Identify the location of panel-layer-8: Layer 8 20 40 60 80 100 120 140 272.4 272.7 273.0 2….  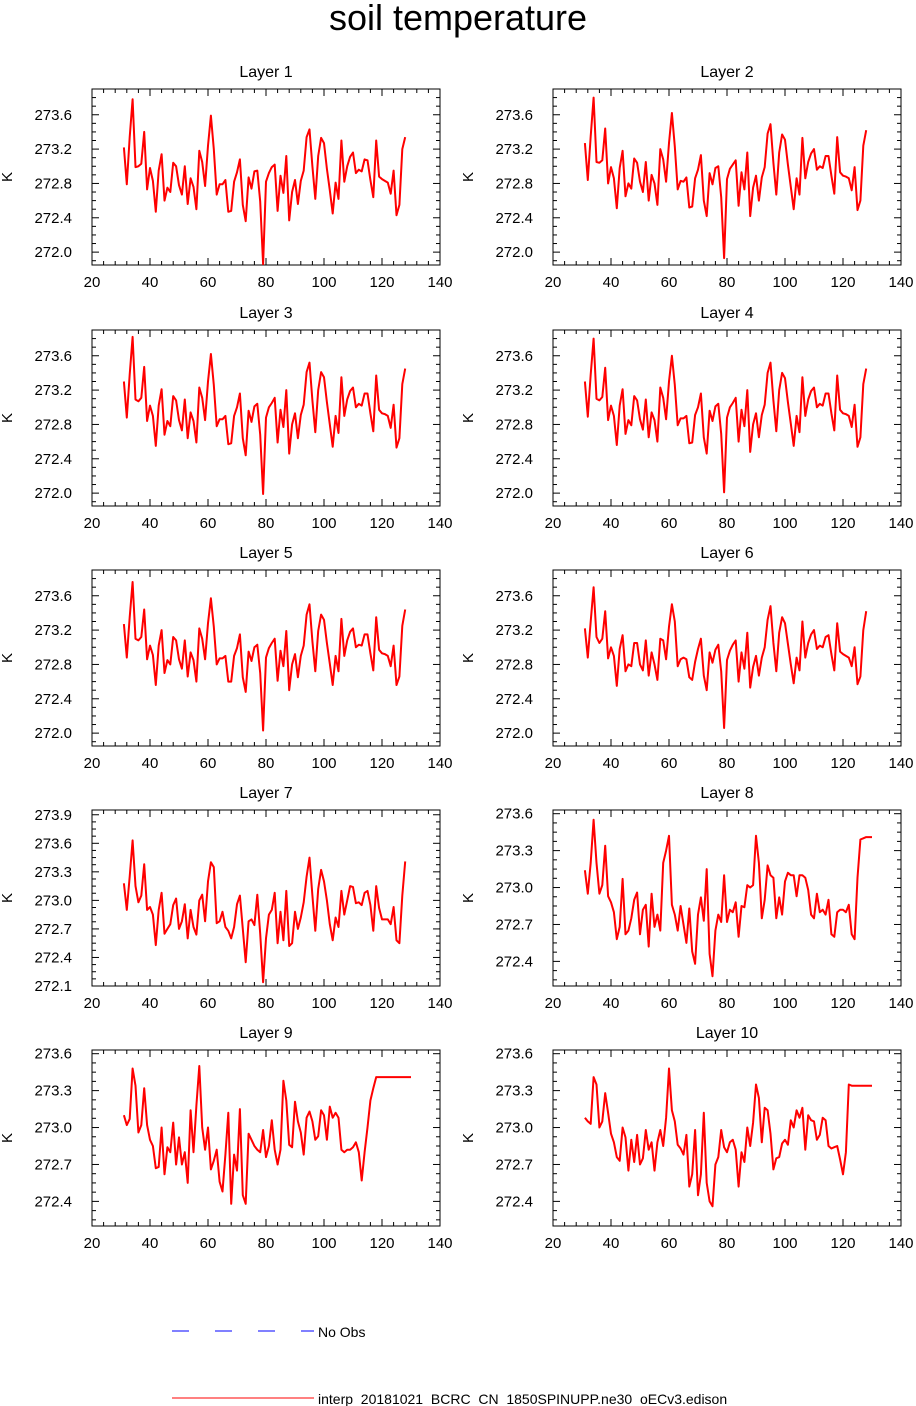
(687, 898).